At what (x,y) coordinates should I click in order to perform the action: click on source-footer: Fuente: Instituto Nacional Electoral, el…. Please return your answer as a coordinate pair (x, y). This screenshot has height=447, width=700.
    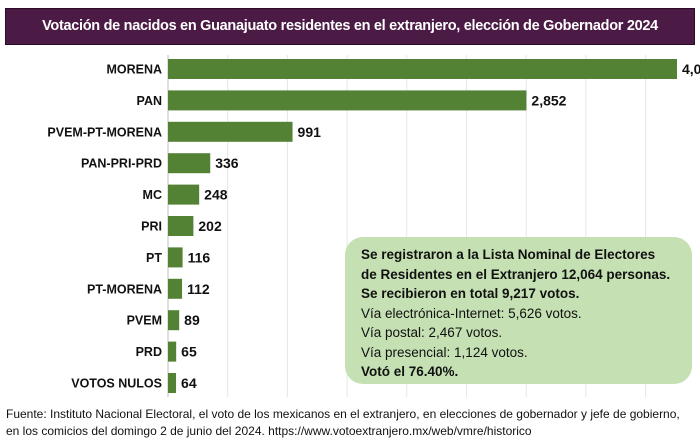
    Looking at the image, I should click on (343, 422).